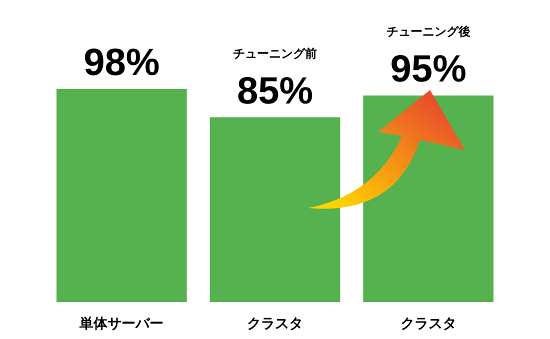 The image size is (550, 339). What do you see at coordinates (428, 31) in the screenshot?
I see `text: チューニング後` at bounding box center [428, 31].